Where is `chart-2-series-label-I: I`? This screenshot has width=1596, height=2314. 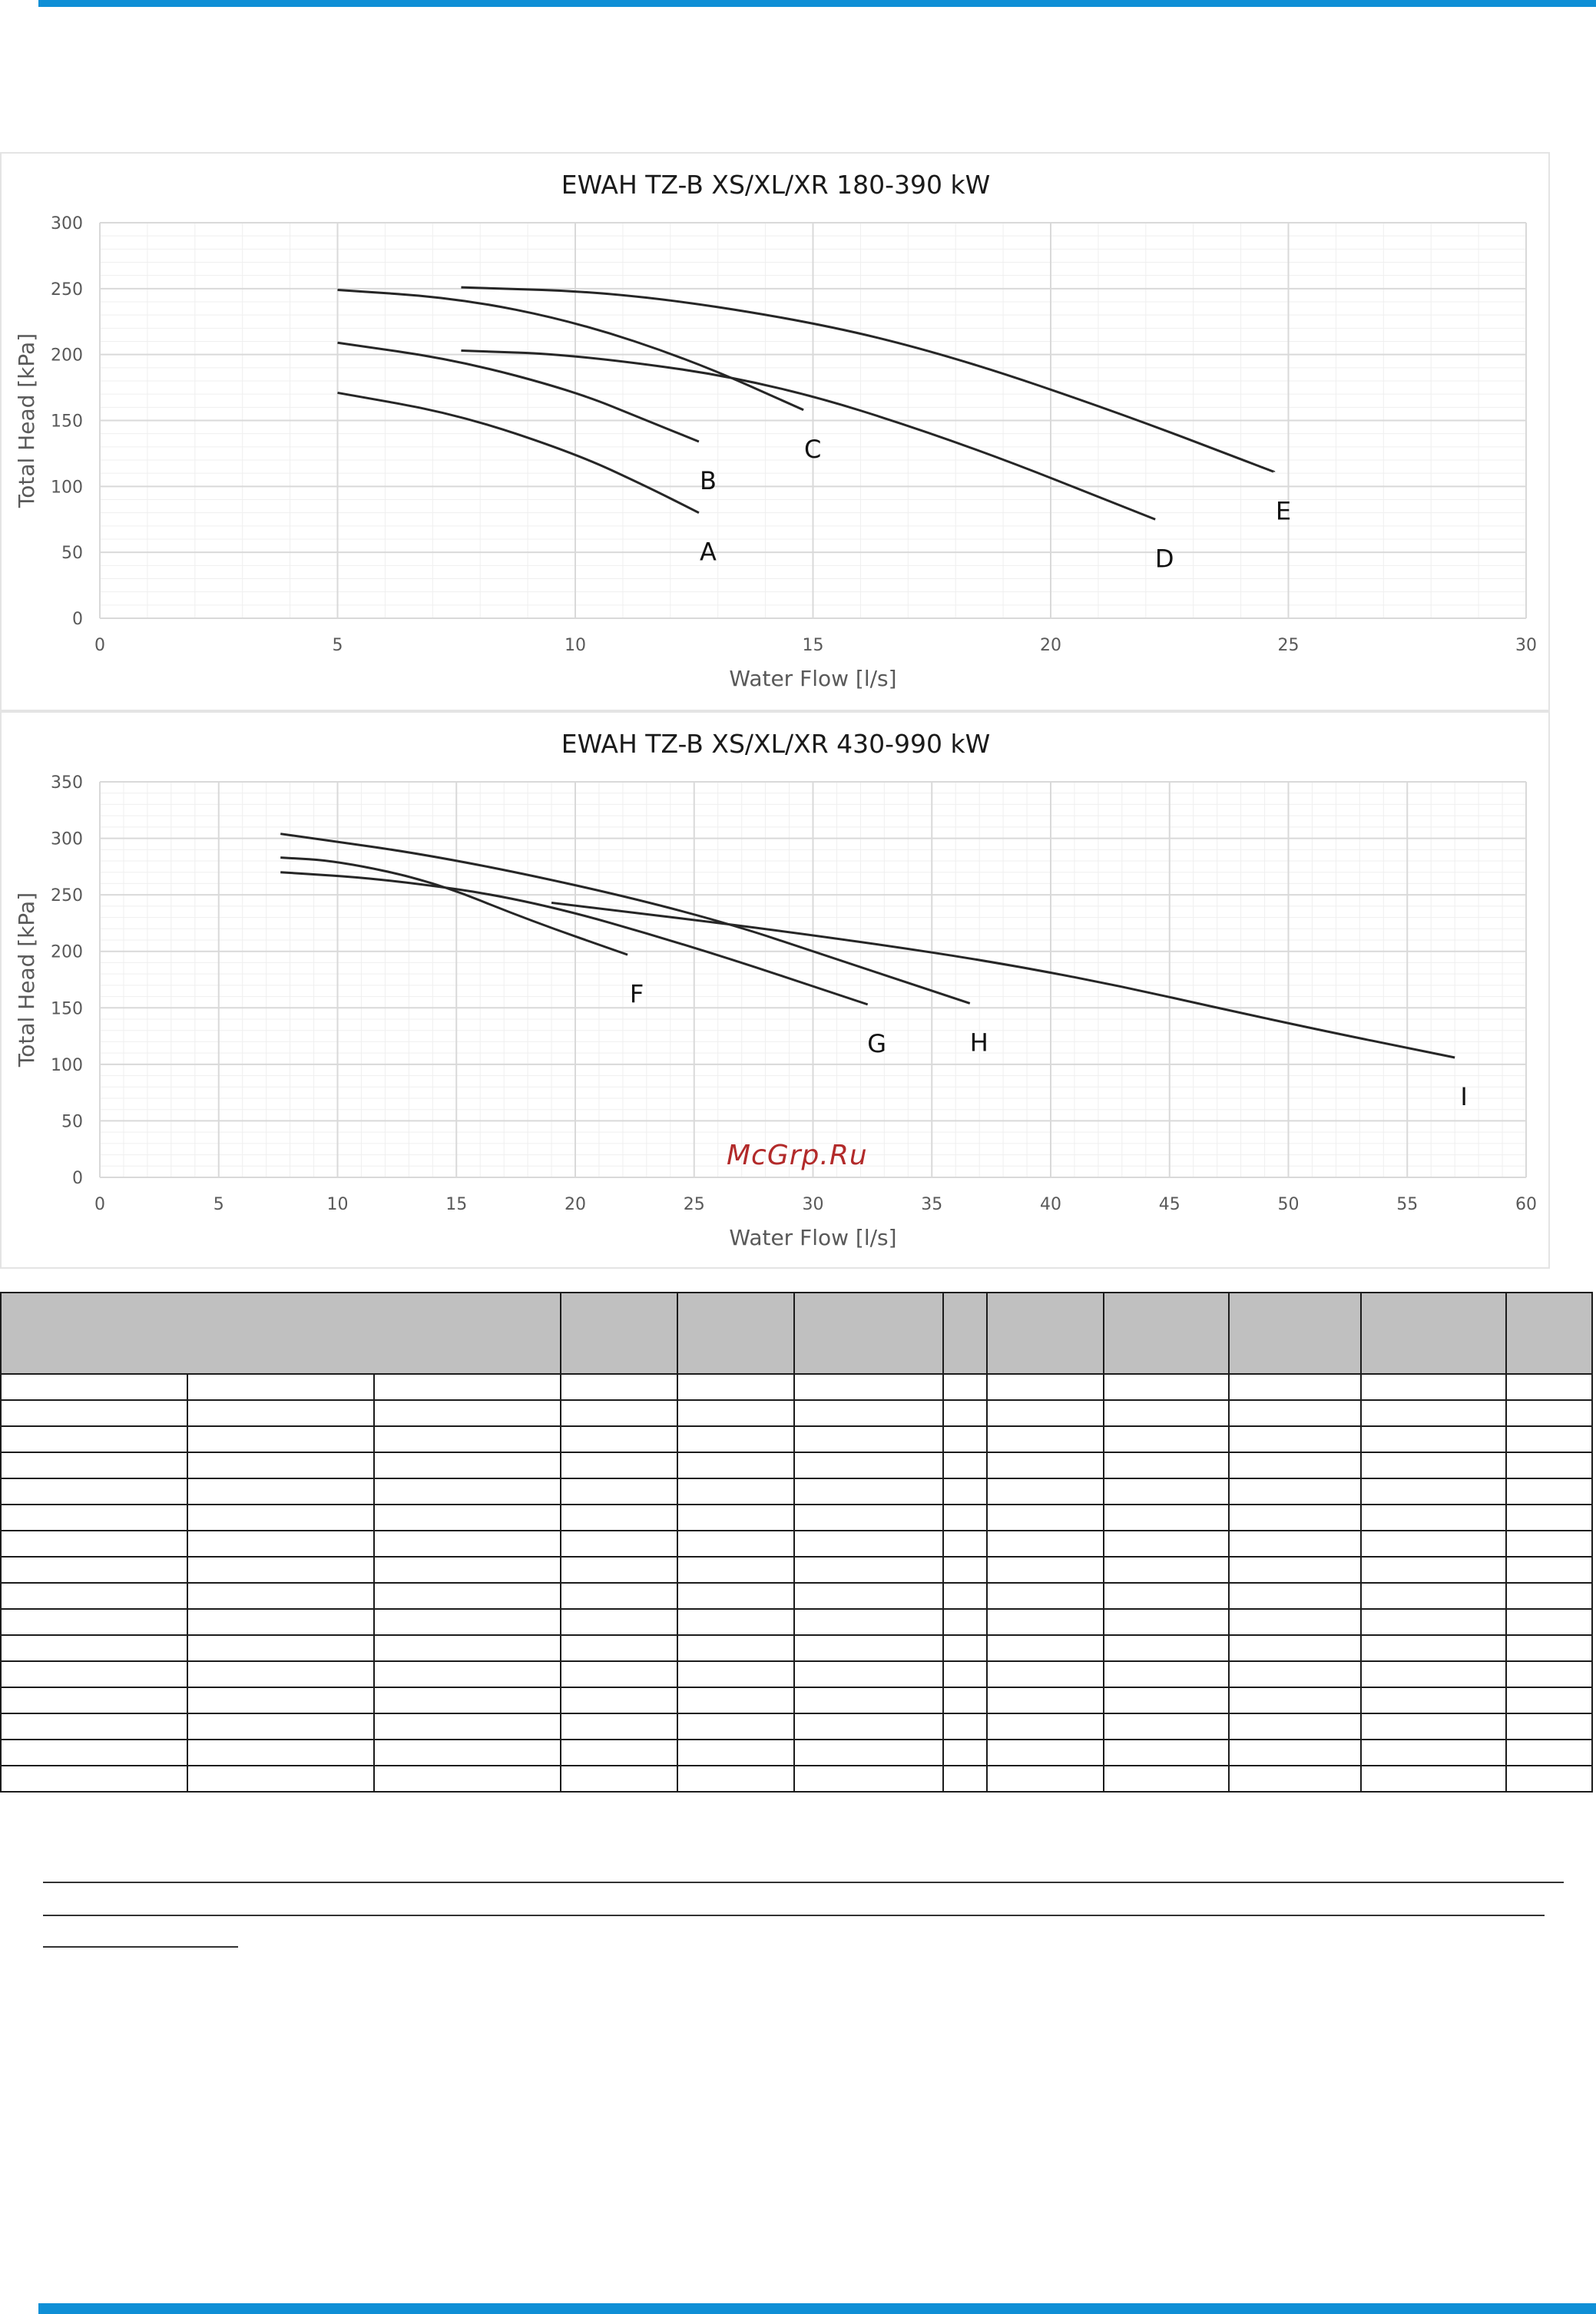 chart-2-series-label-I: I is located at coordinates (1463, 1096).